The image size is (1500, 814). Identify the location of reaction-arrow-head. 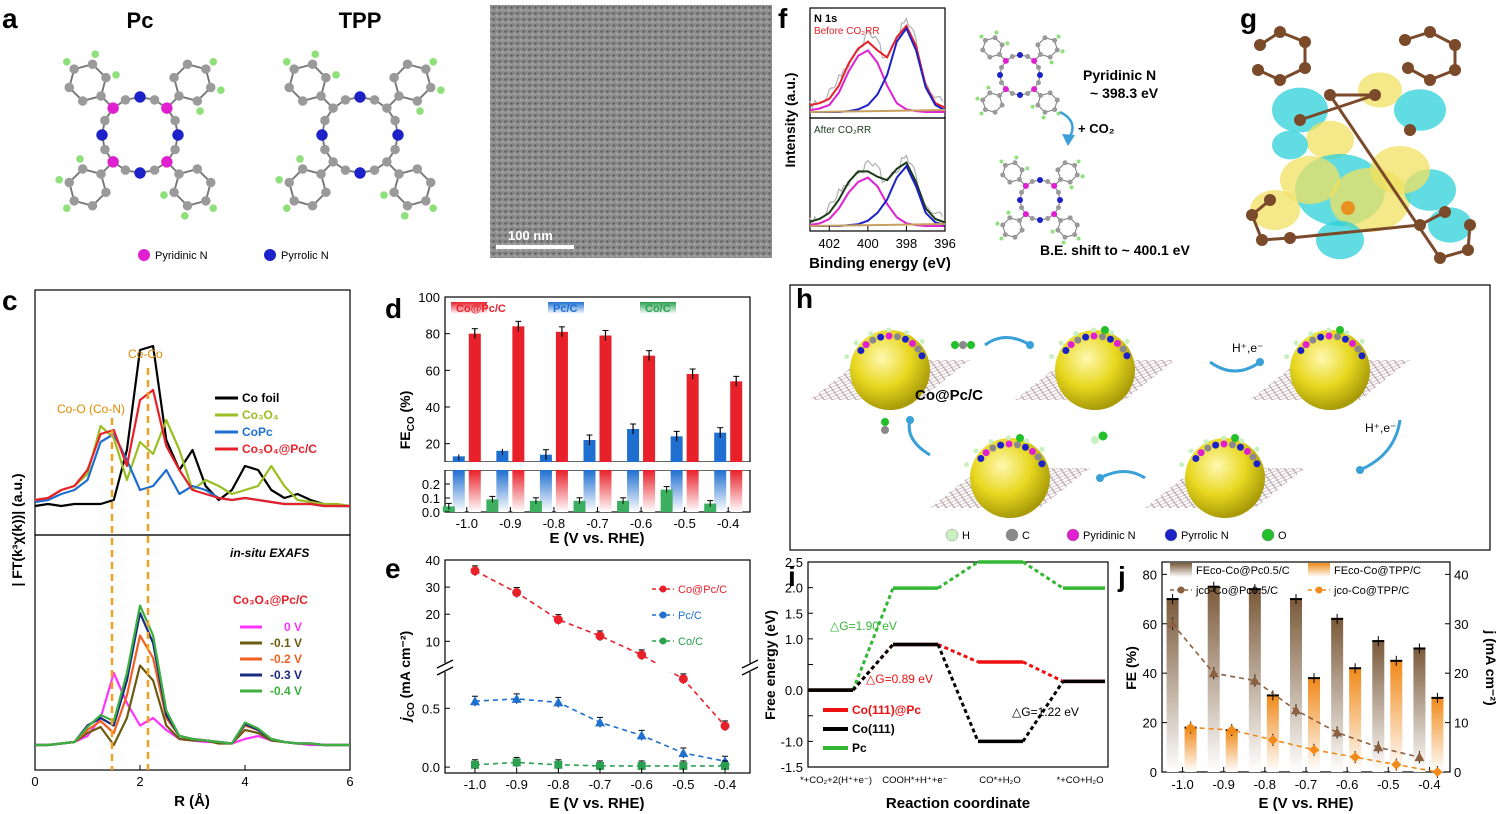
(1360, 470).